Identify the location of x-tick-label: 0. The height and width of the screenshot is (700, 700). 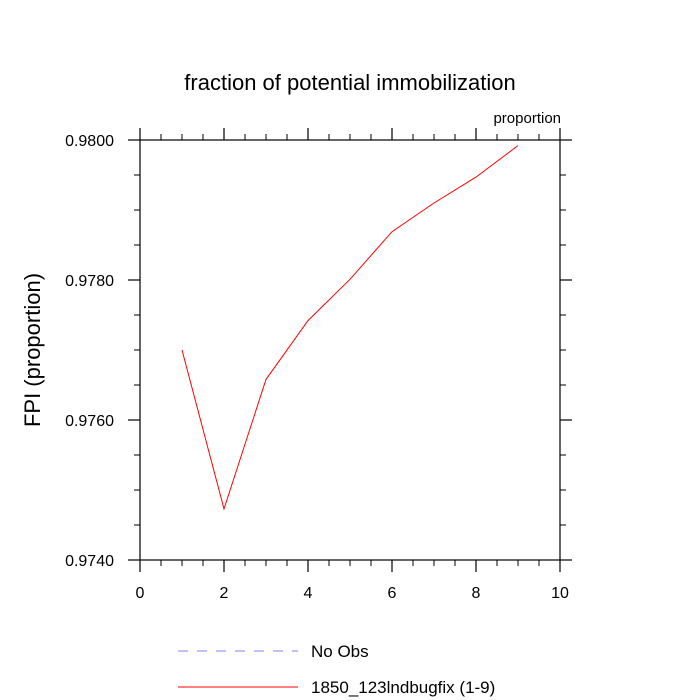
(140, 593).